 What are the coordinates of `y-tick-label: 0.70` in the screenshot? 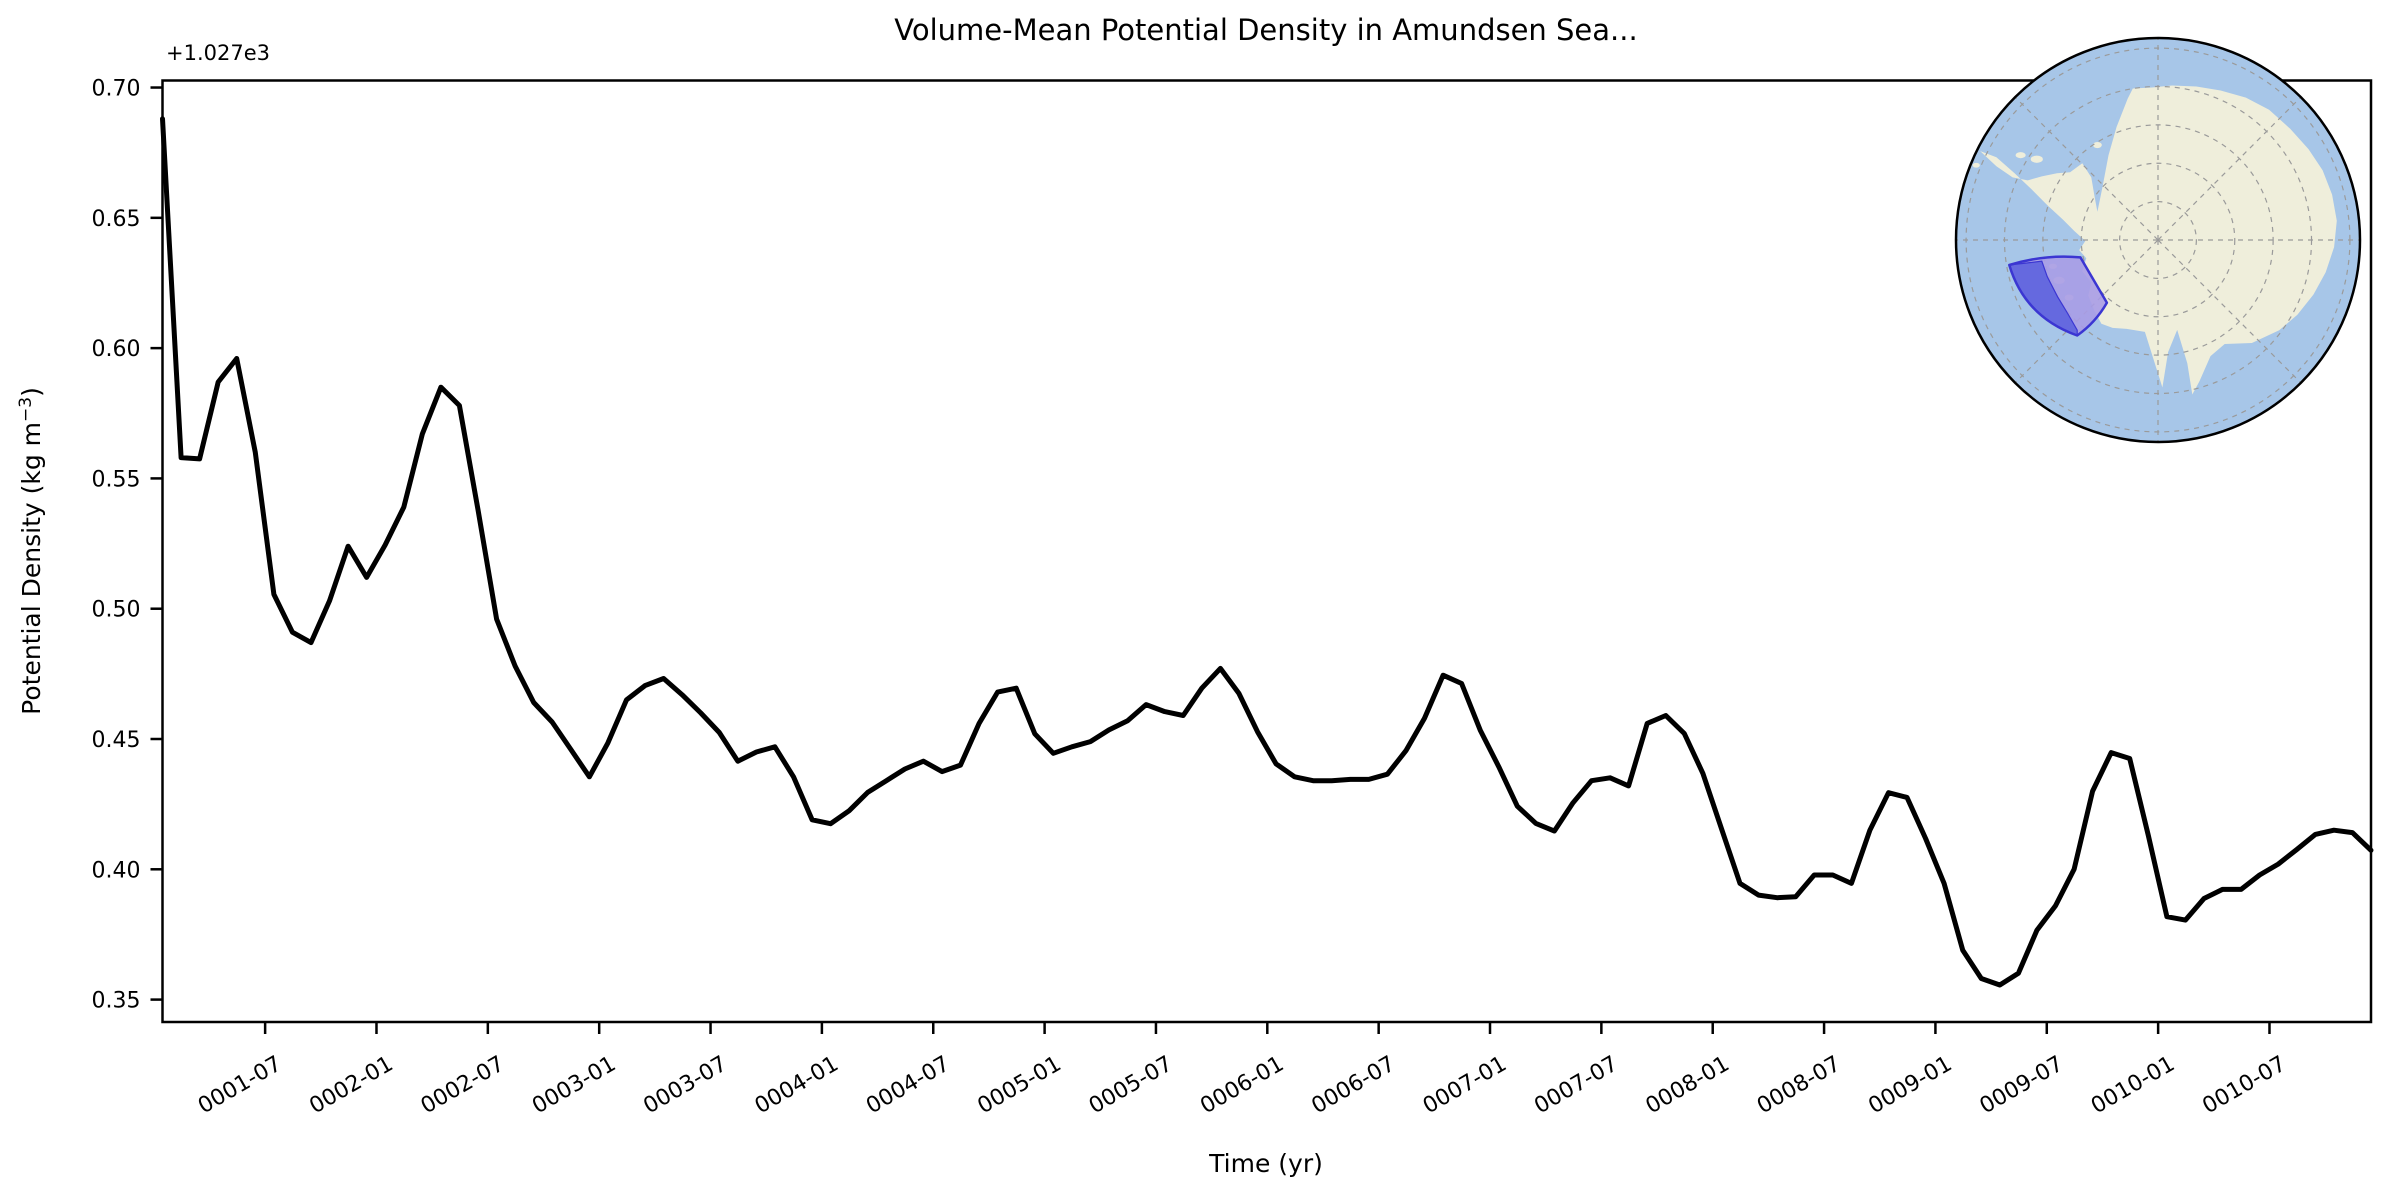 It's located at (116, 89).